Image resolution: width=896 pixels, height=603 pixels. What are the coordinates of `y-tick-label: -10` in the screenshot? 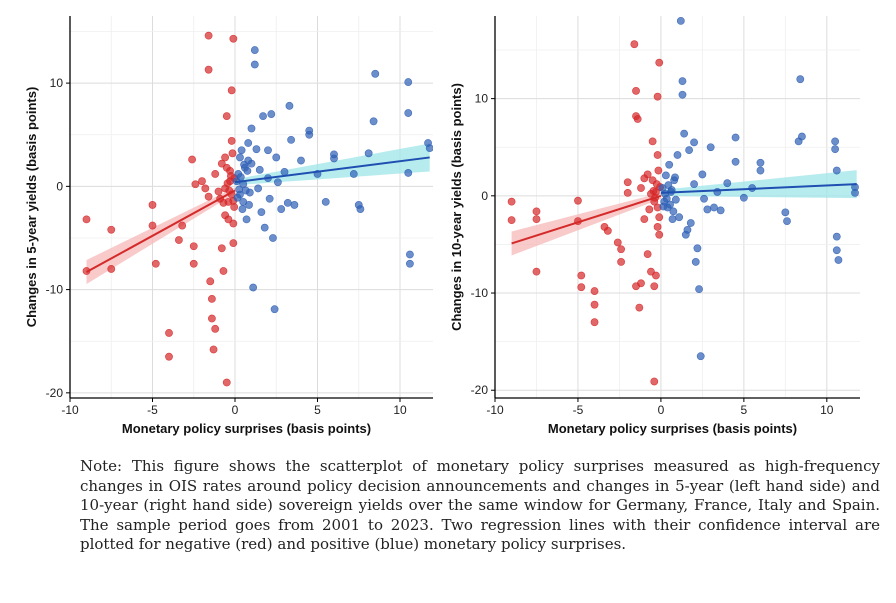 It's located at (55, 290).